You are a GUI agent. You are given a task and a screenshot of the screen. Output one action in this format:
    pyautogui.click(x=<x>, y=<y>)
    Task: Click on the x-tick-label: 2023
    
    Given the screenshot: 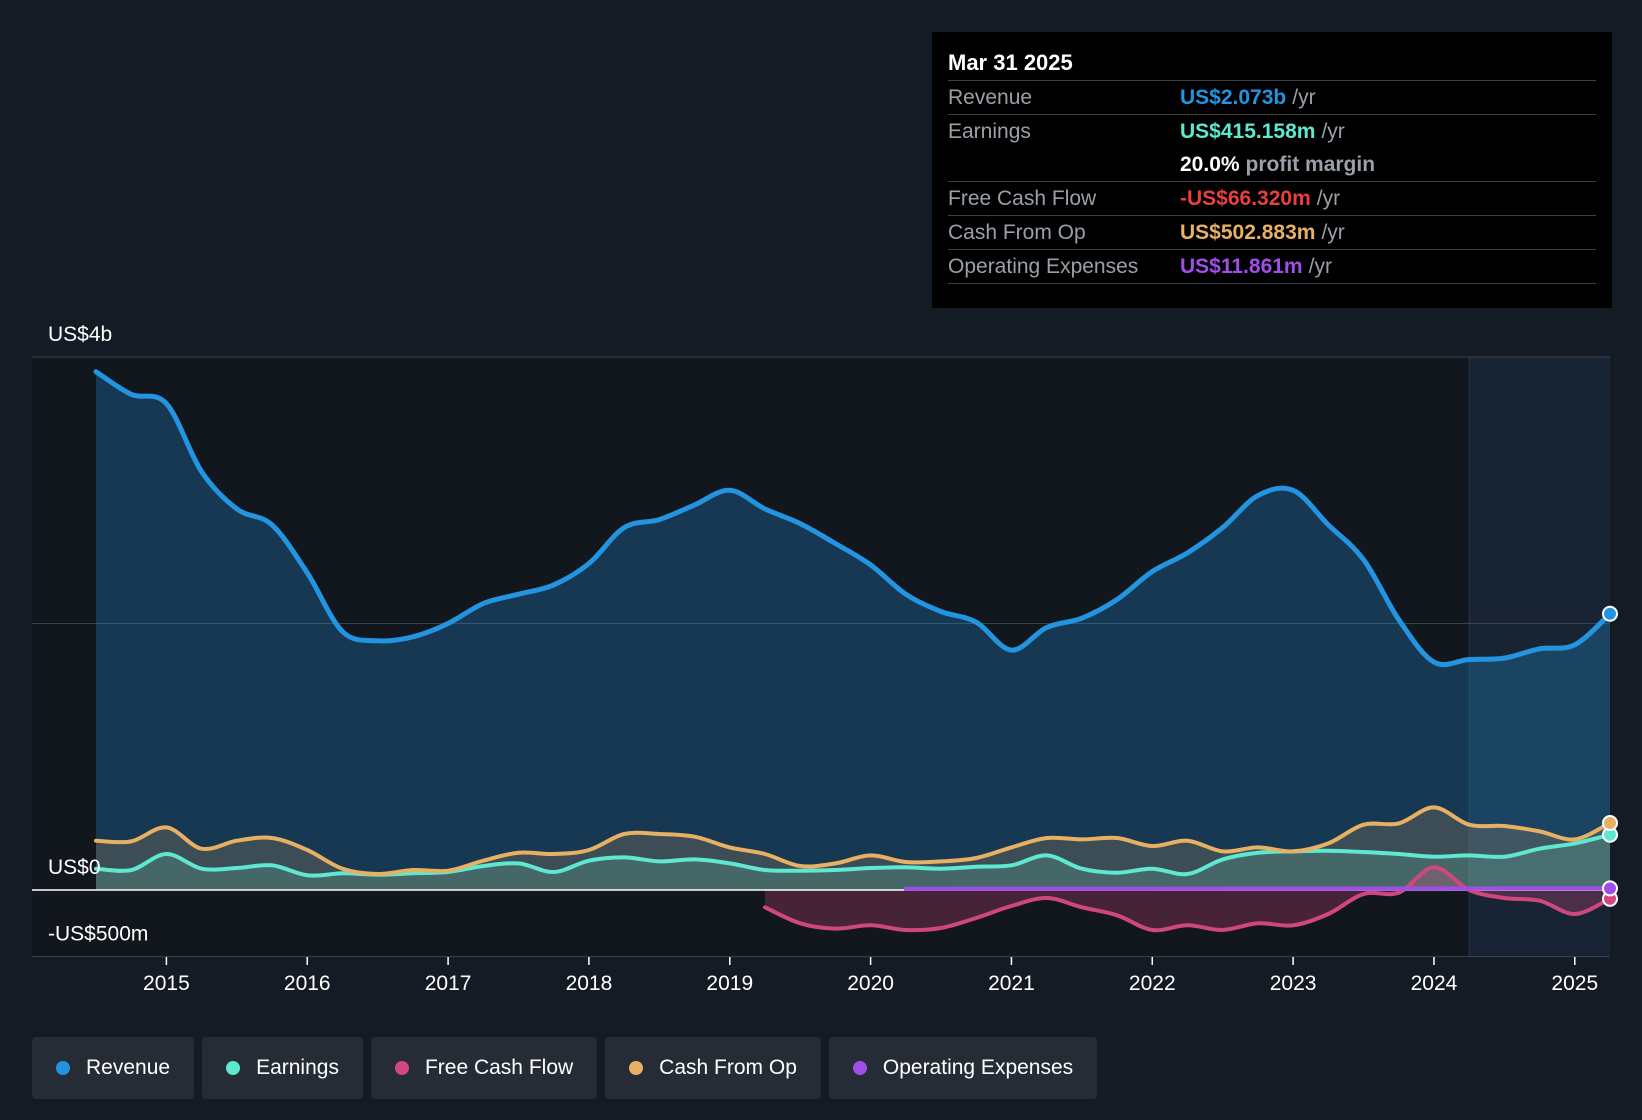 What is the action you would take?
    pyautogui.click(x=1293, y=983)
    